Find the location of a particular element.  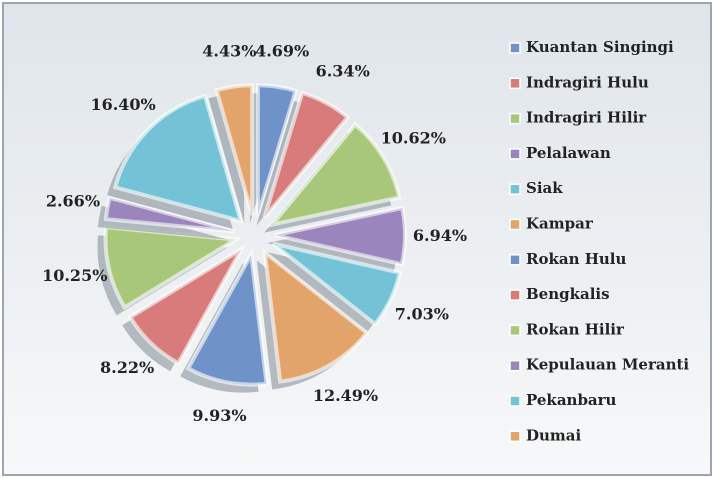

data-label: 7.03% is located at coordinates (422, 313).